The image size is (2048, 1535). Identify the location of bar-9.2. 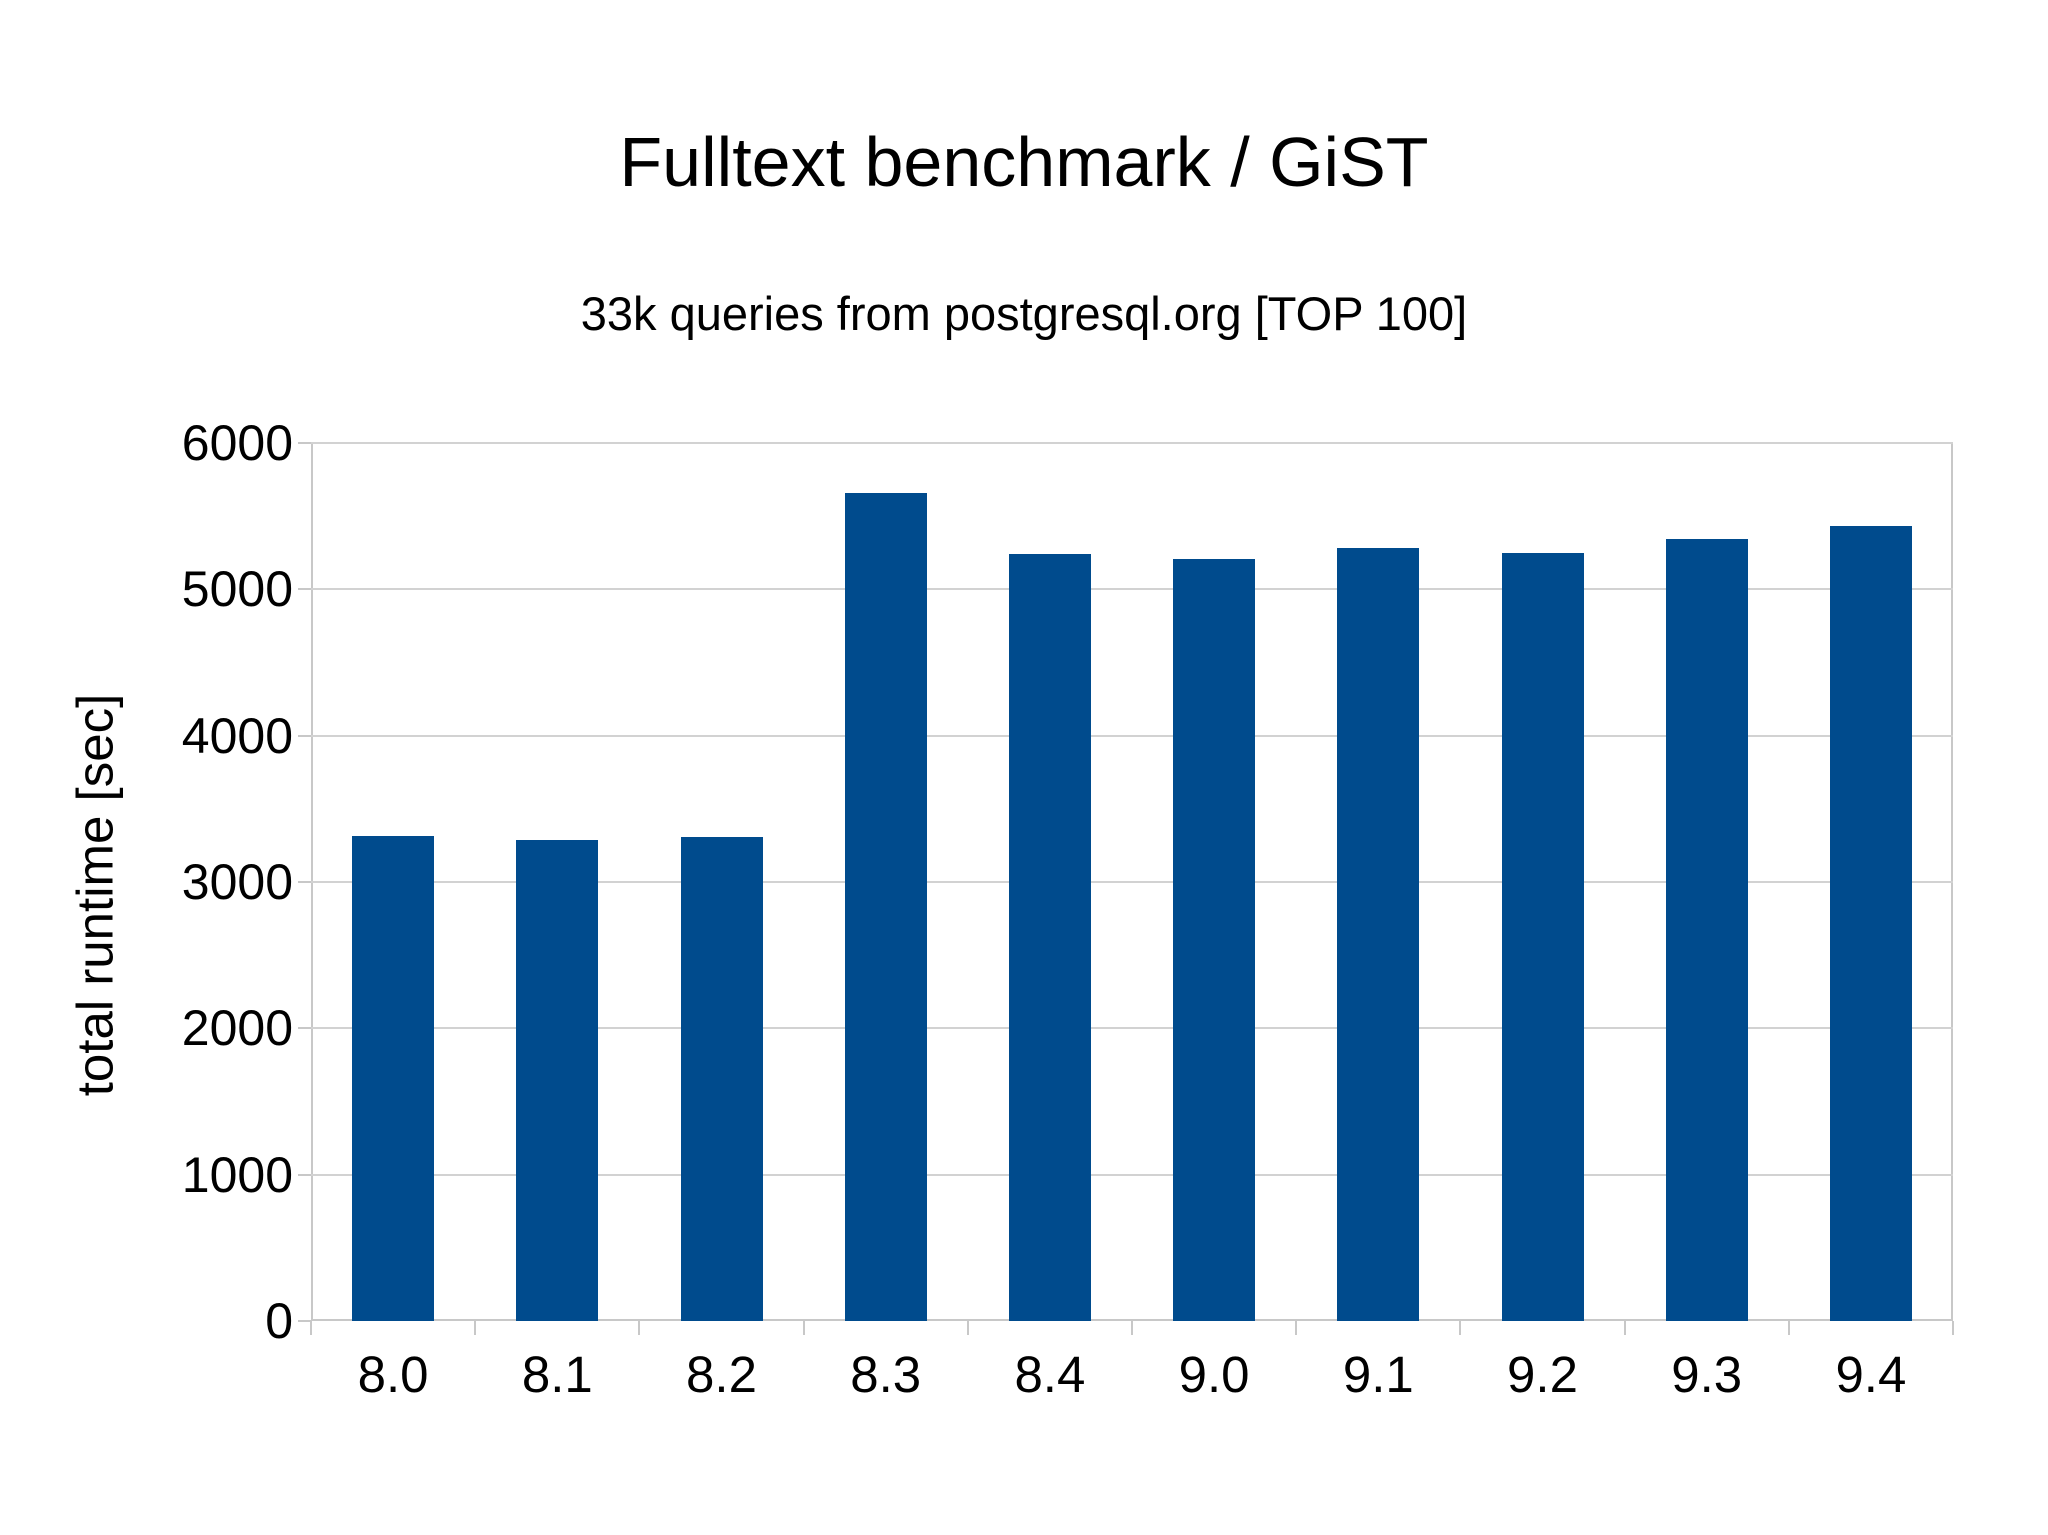
(1542, 937).